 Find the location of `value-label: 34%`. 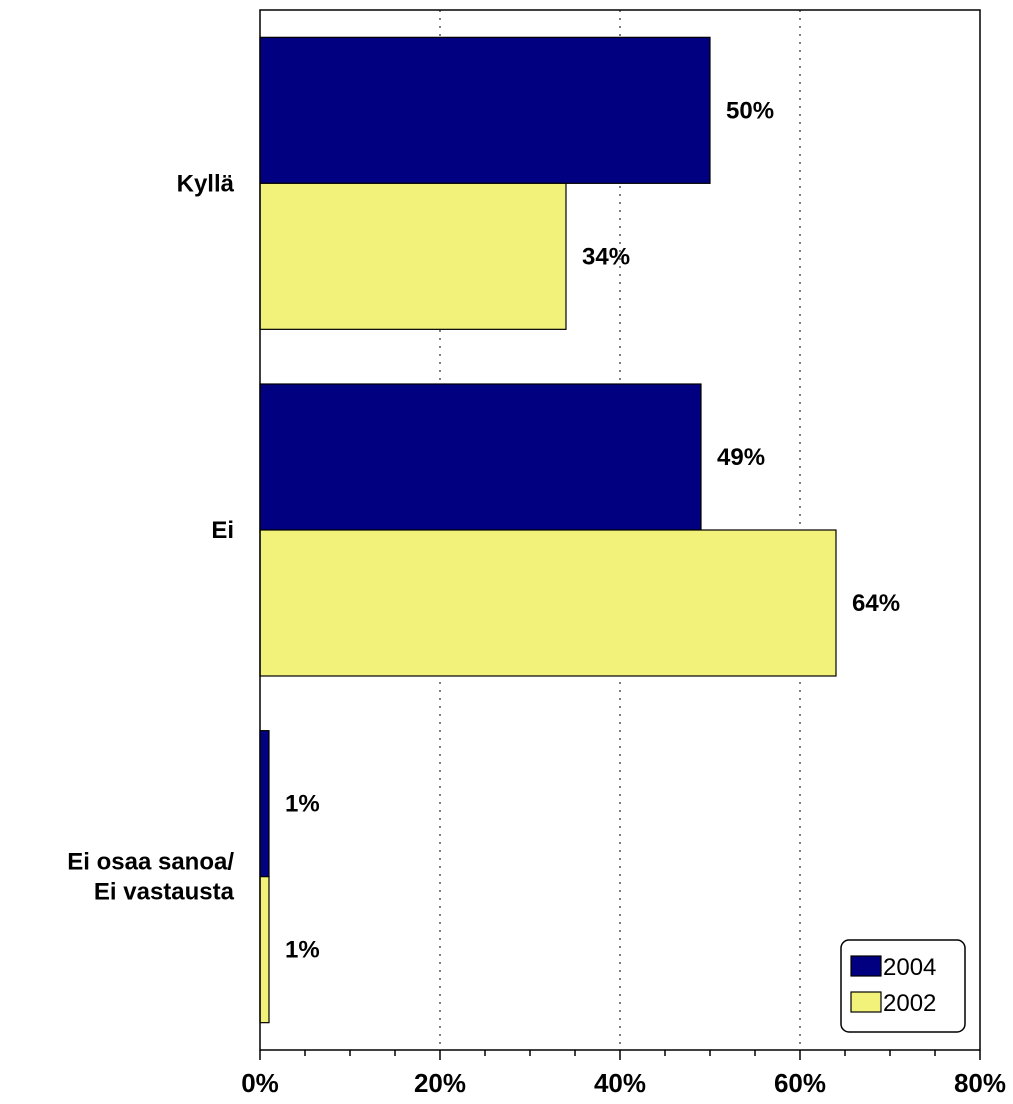

value-label: 34% is located at coordinates (606, 256).